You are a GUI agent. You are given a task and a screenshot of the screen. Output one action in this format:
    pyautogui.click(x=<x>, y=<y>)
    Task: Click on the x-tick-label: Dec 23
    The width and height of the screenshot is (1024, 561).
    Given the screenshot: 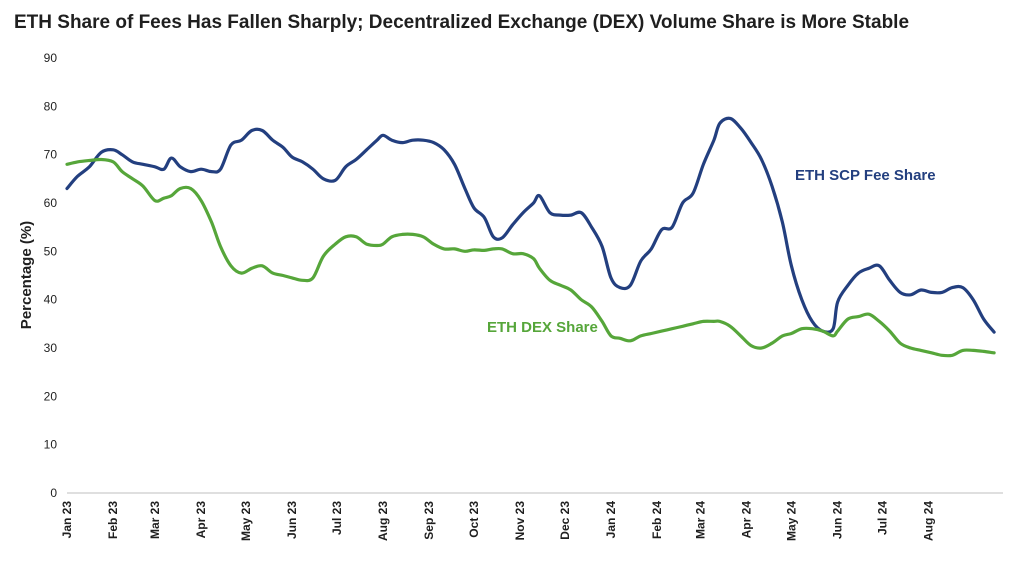 What is the action you would take?
    pyautogui.click(x=565, y=520)
    